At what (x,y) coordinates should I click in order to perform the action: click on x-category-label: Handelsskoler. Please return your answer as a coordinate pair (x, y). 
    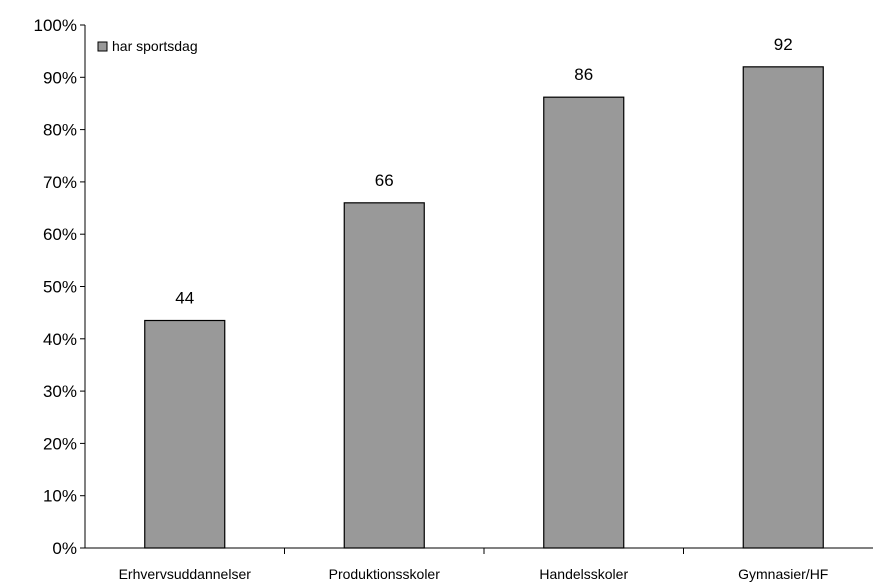
    Looking at the image, I should click on (583, 574).